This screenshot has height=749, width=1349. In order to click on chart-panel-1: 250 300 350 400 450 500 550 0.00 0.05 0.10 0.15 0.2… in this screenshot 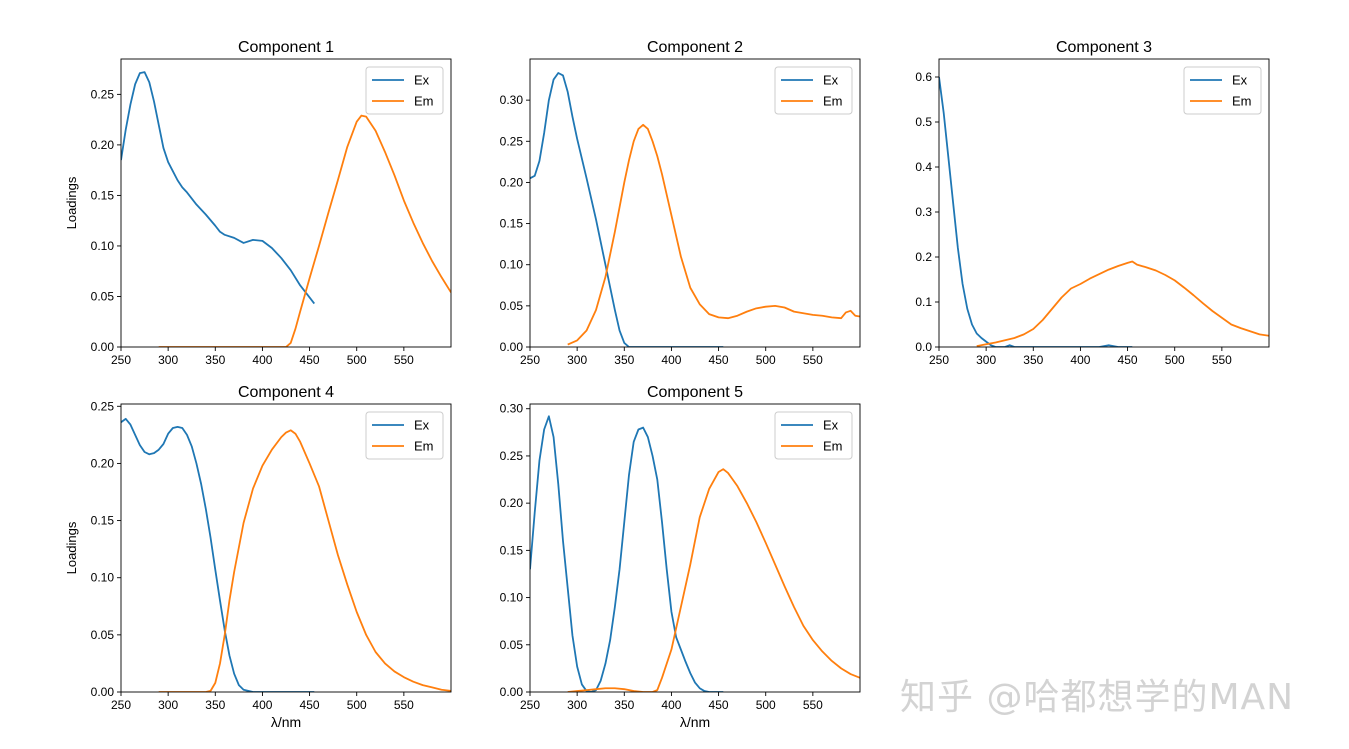, I will do `click(258, 203)`.